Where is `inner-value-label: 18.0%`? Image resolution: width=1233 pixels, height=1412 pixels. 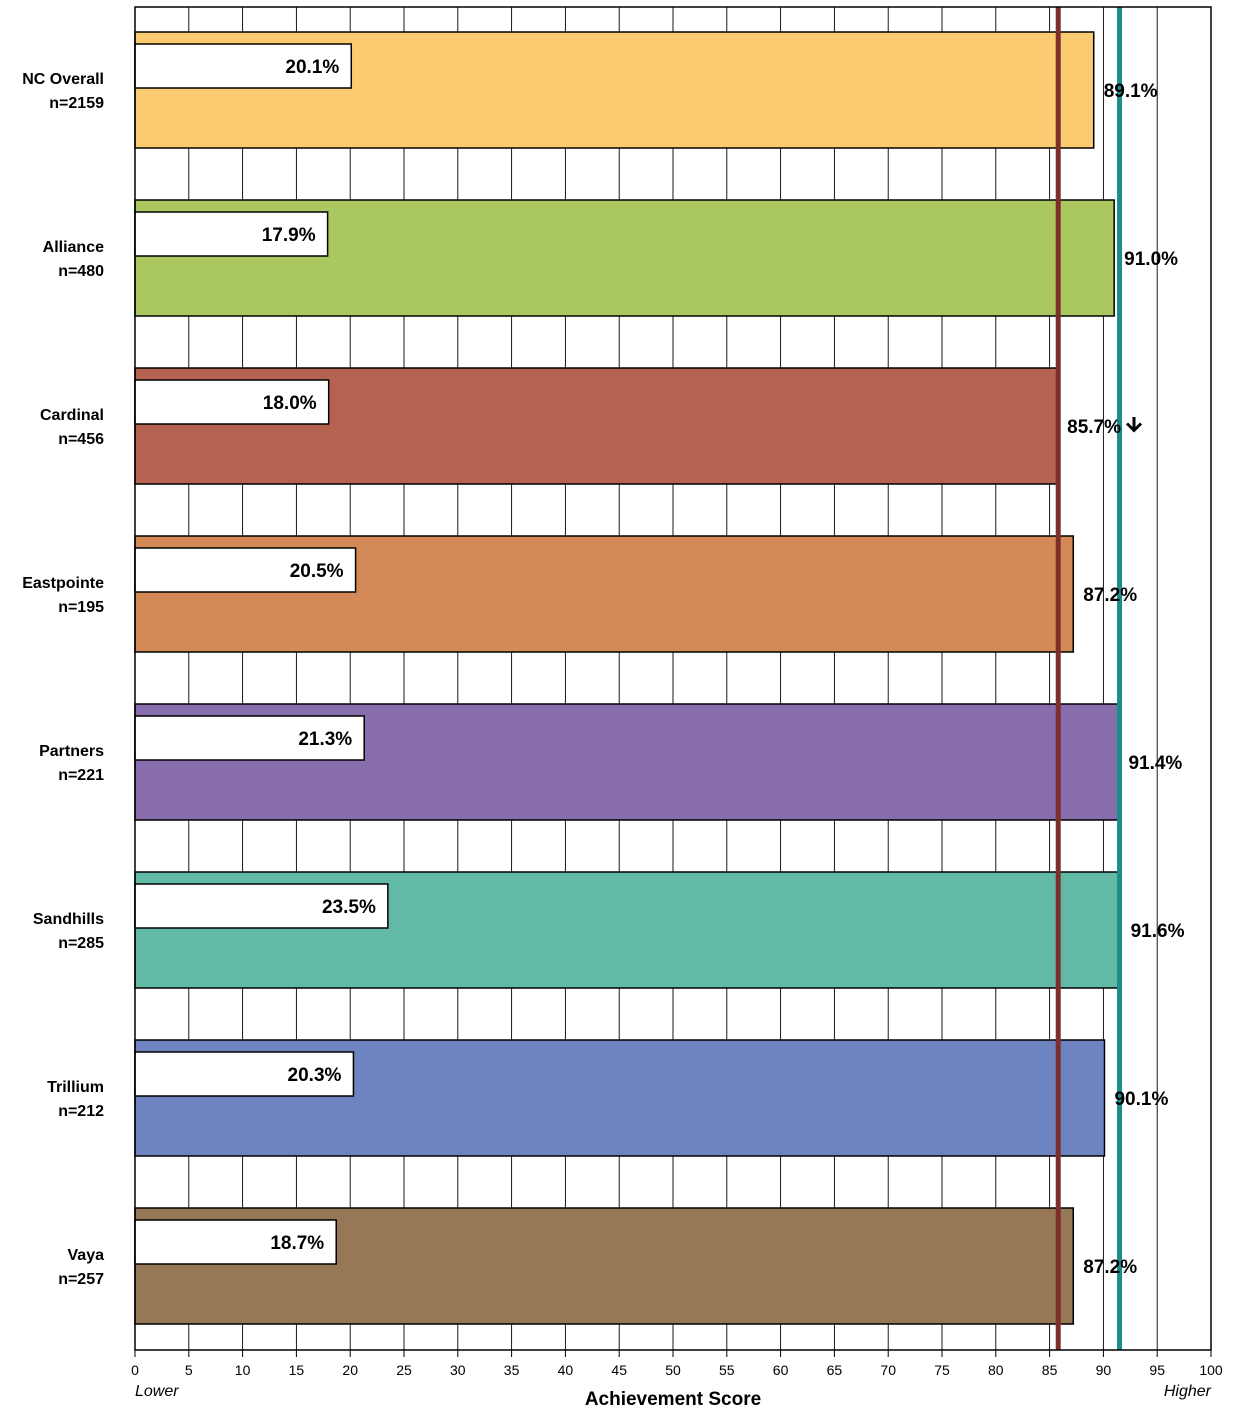 inner-value-label: 18.0% is located at coordinates (290, 403).